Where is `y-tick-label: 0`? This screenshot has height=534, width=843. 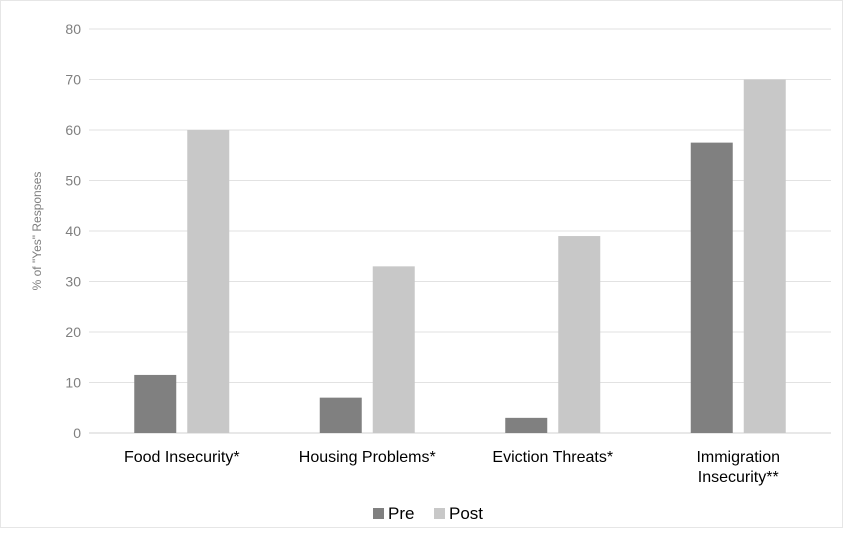 y-tick-label: 0 is located at coordinates (77, 433).